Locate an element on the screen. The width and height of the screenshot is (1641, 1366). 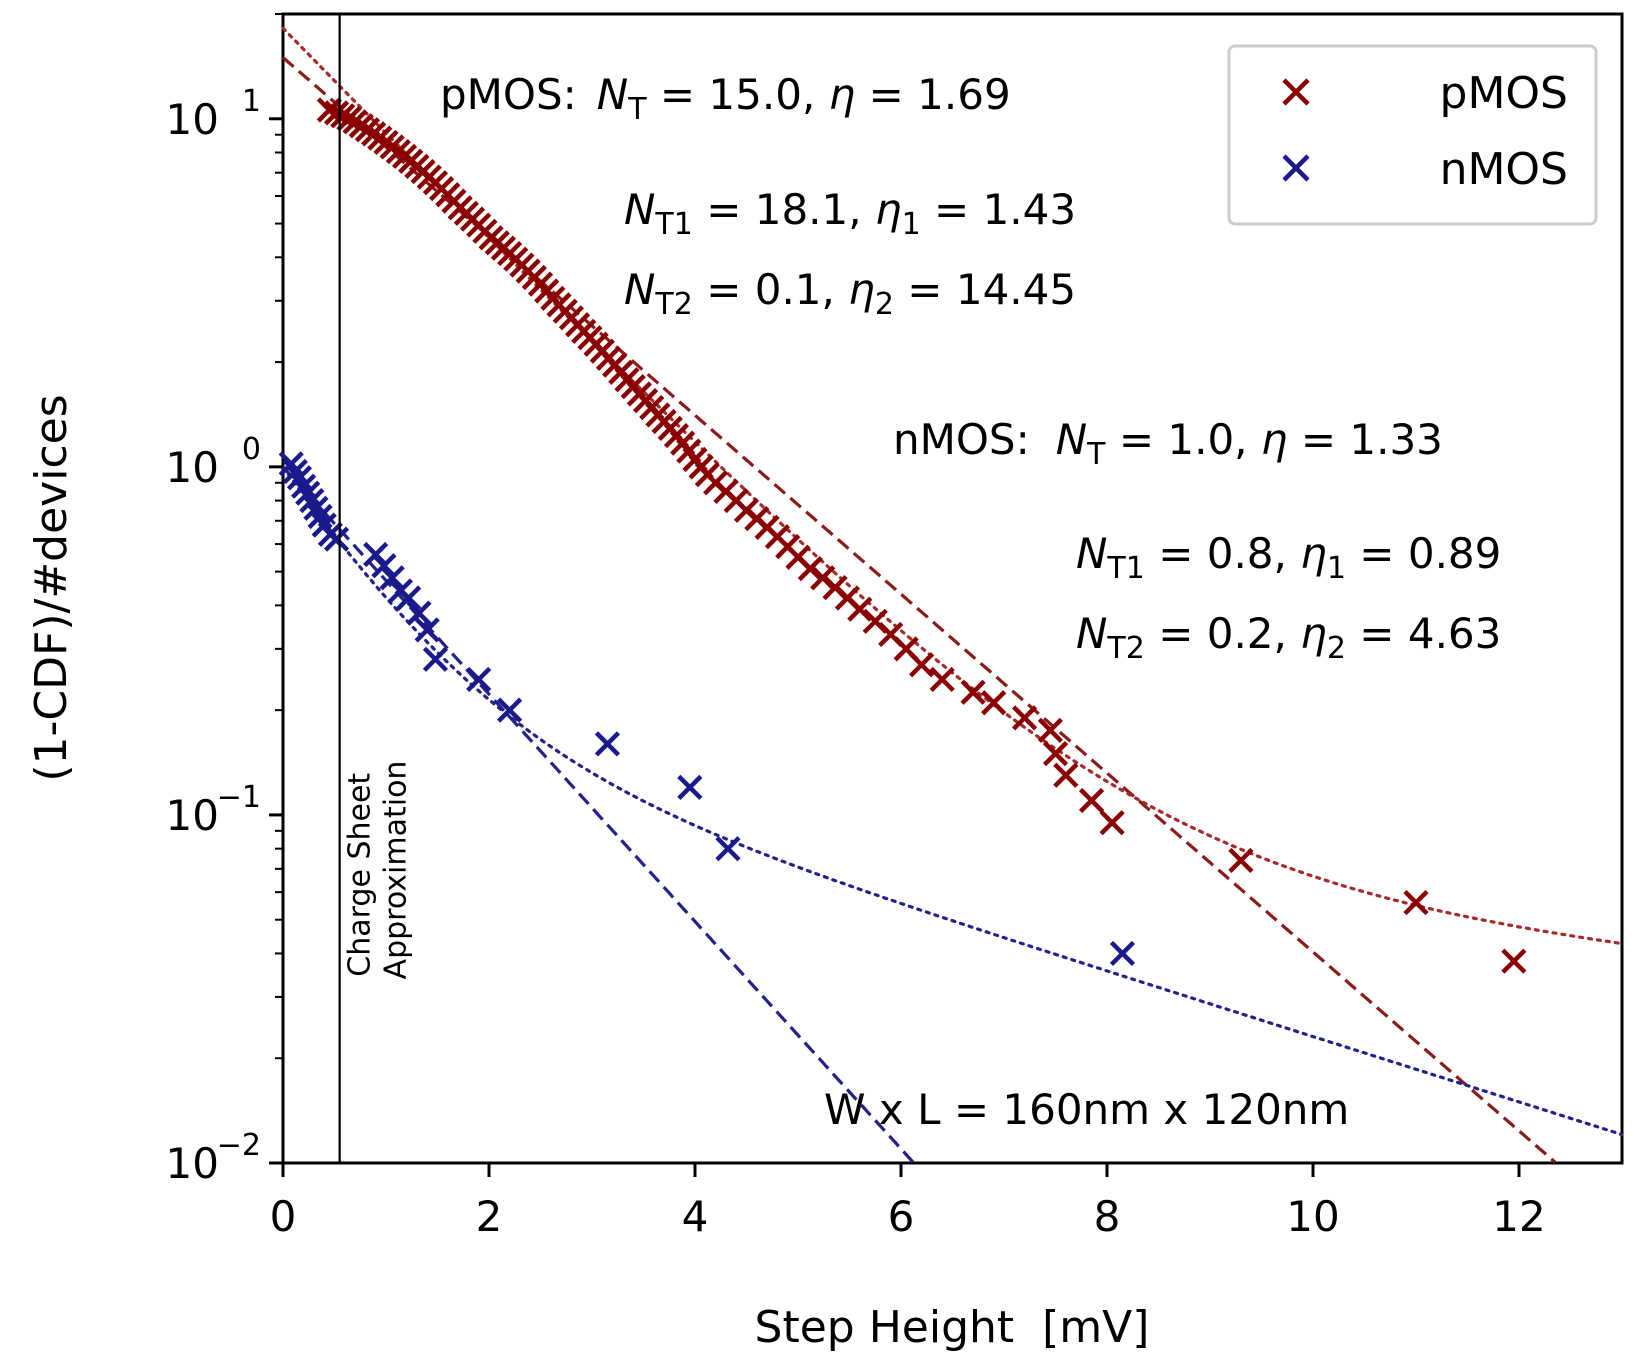
pmos-t2-subscript: T2 is located at coordinates (673, 304).